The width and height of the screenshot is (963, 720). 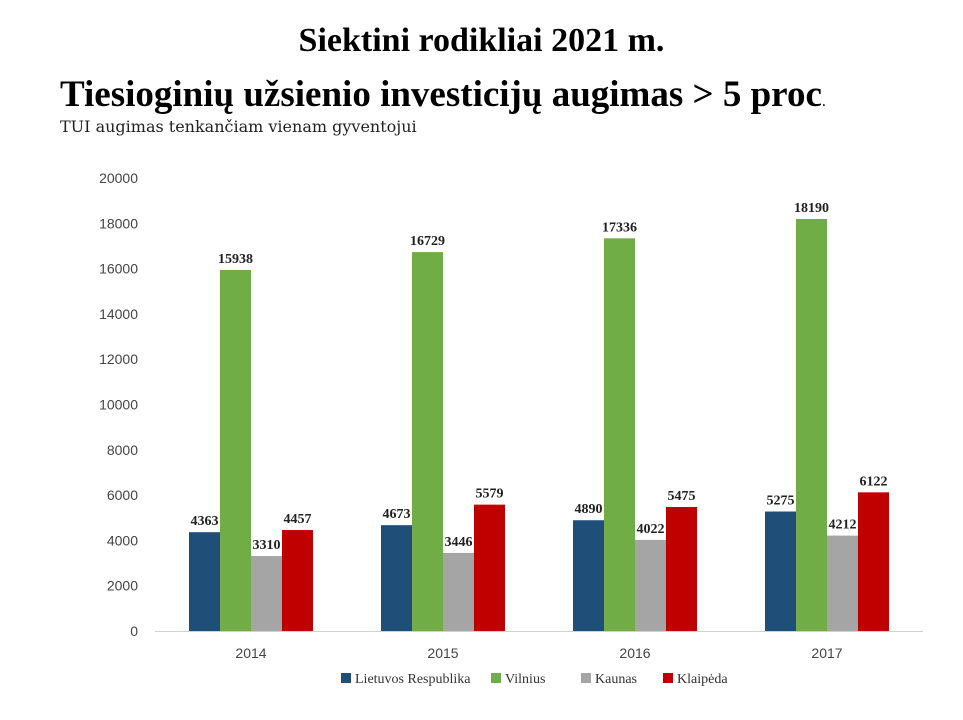 What do you see at coordinates (616, 679) in the screenshot?
I see `legend-label: Kaunas` at bounding box center [616, 679].